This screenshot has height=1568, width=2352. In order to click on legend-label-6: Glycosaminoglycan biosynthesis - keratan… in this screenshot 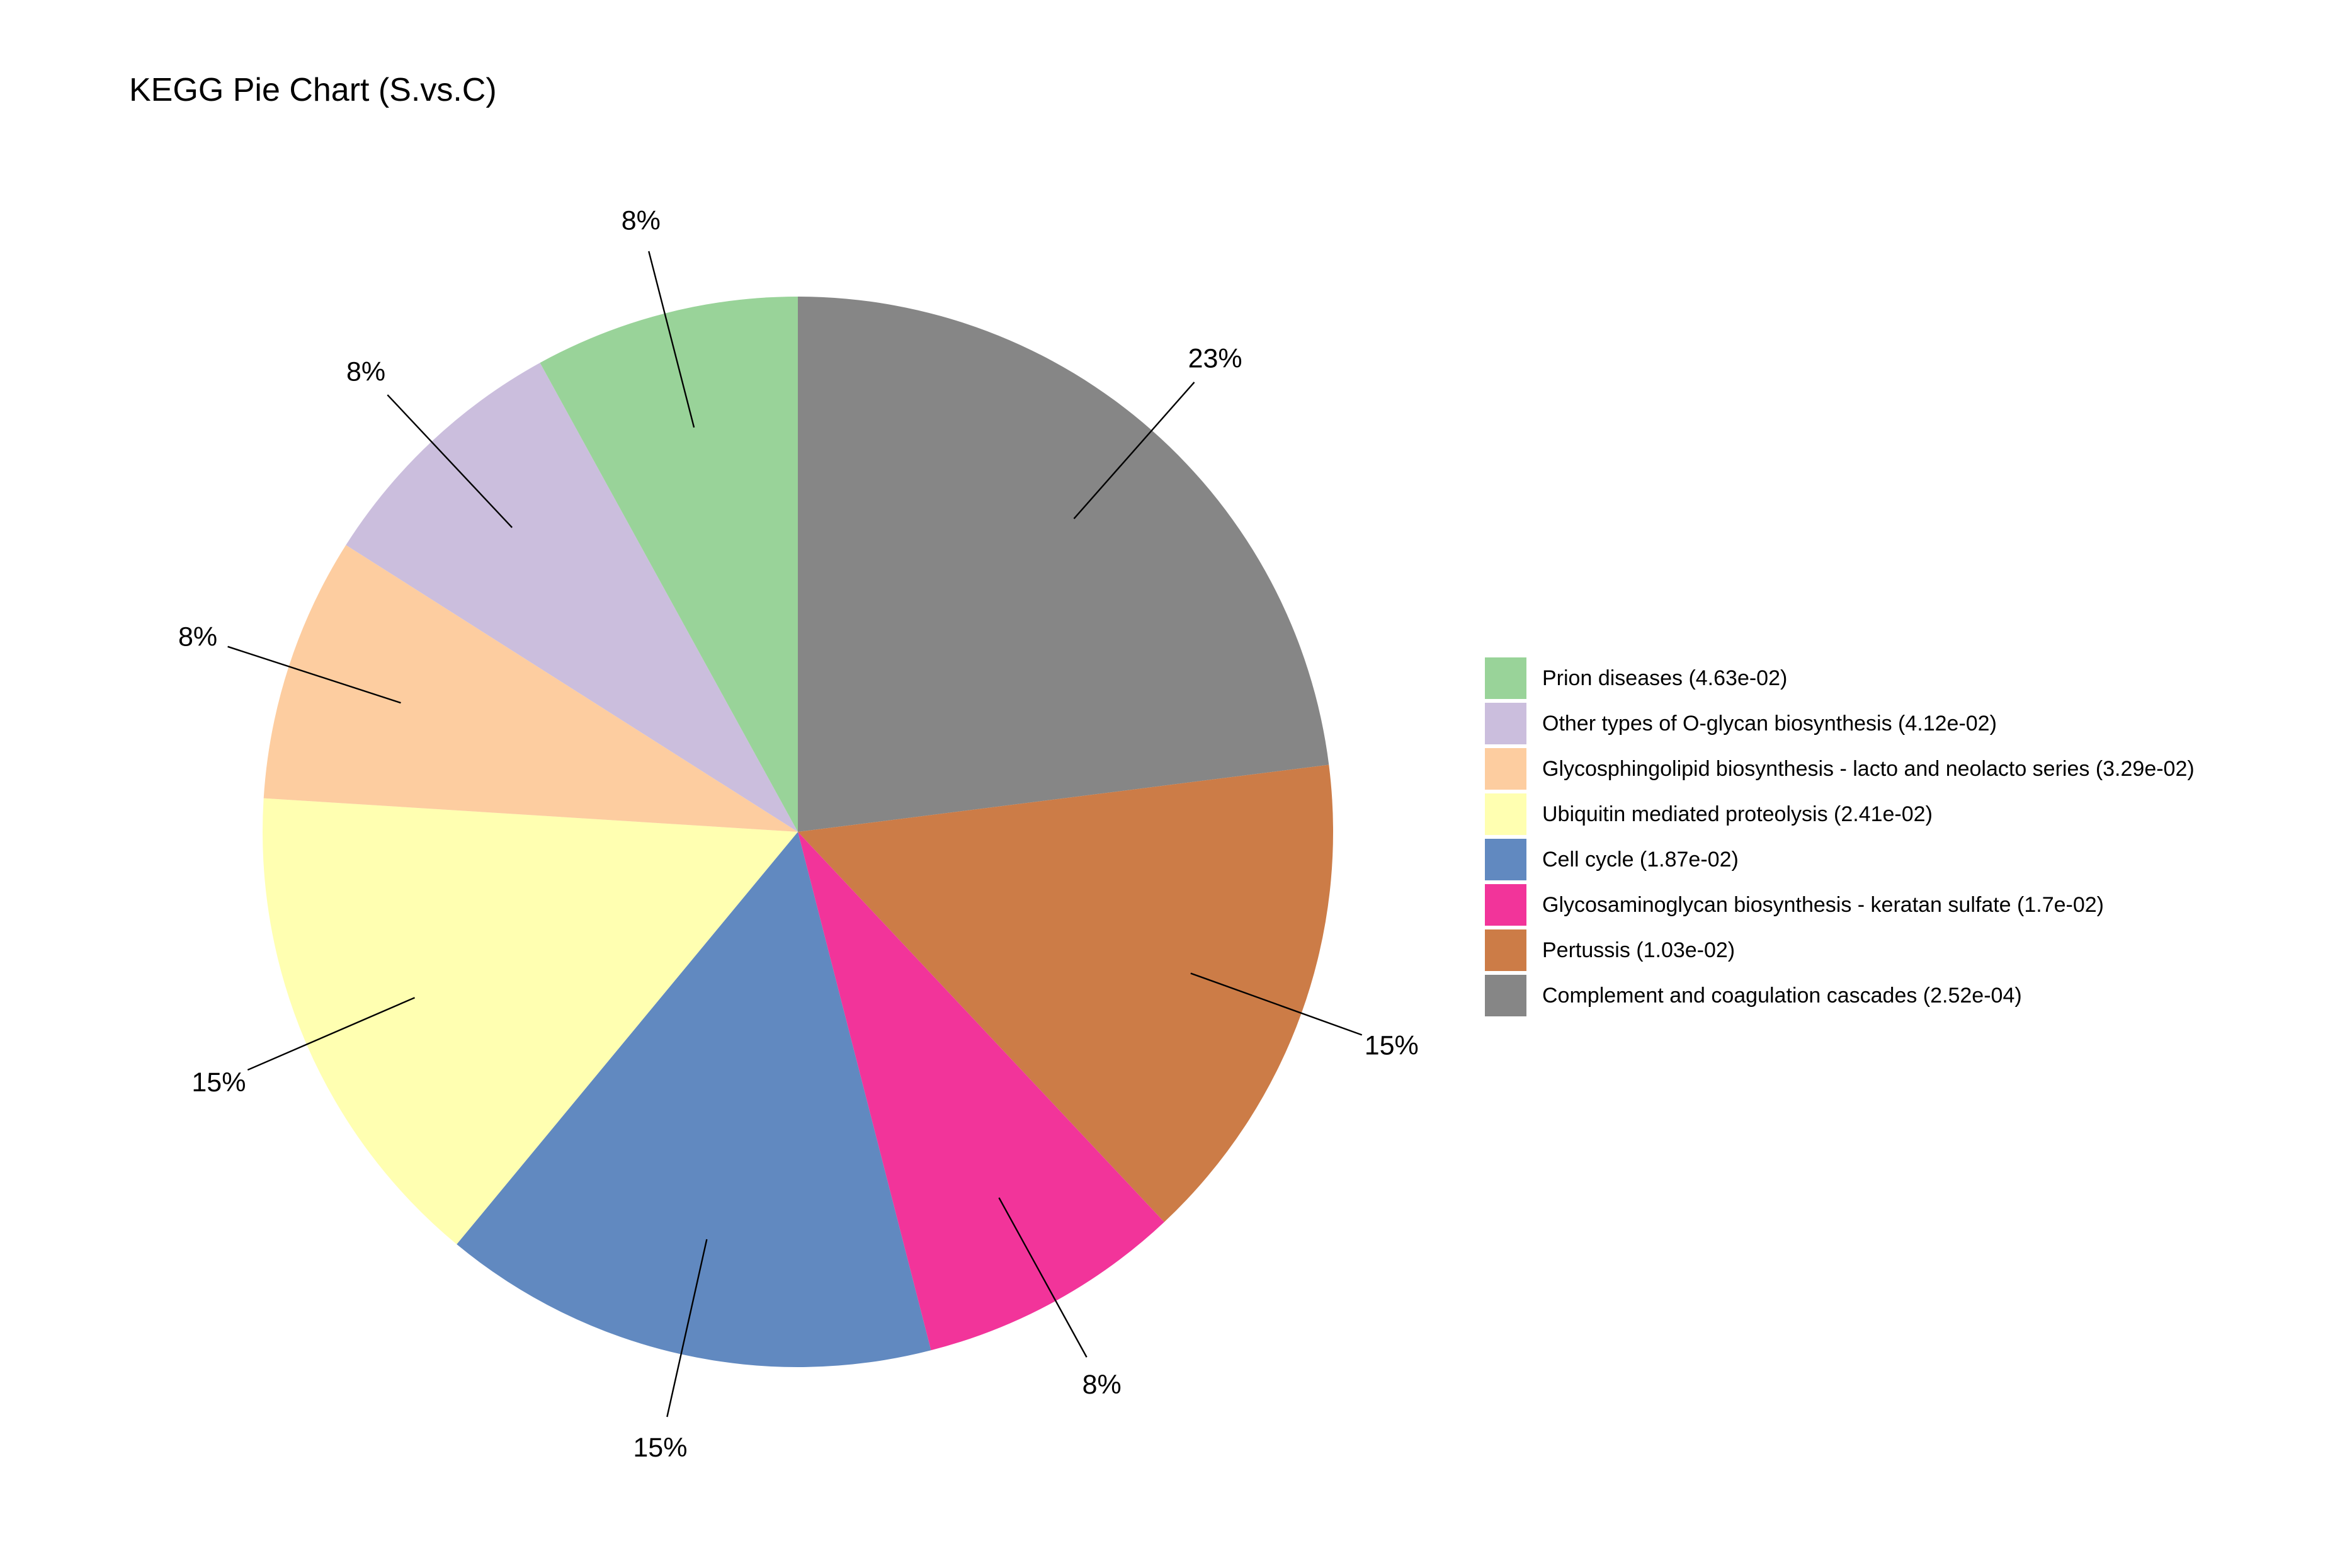, I will do `click(1823, 905)`.